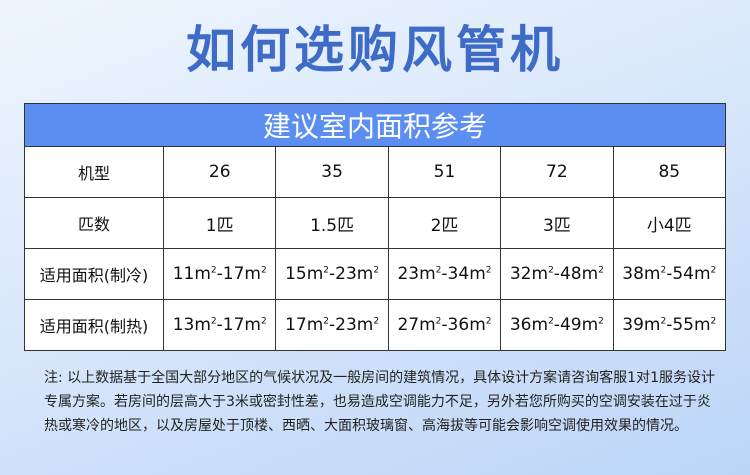 The image size is (750, 475). Describe the element at coordinates (183, 274) in the screenshot. I see `area-min: 11` at that location.